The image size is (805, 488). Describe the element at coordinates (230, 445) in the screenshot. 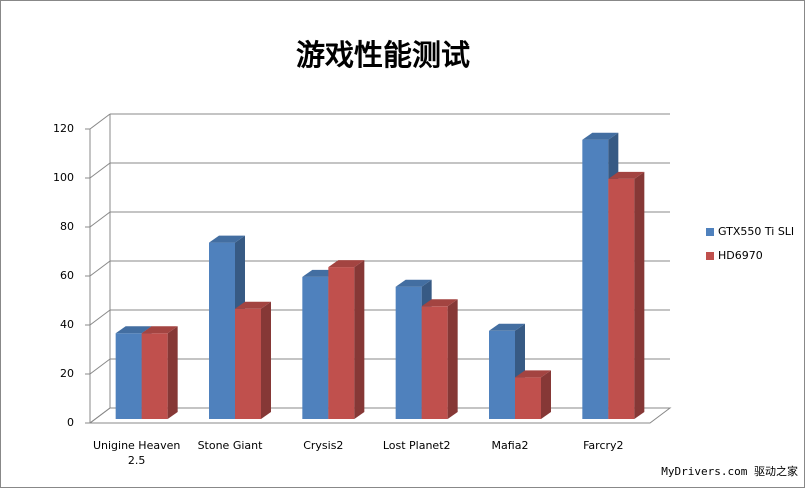

I see `x-tick-label: Stone Giant` at that location.